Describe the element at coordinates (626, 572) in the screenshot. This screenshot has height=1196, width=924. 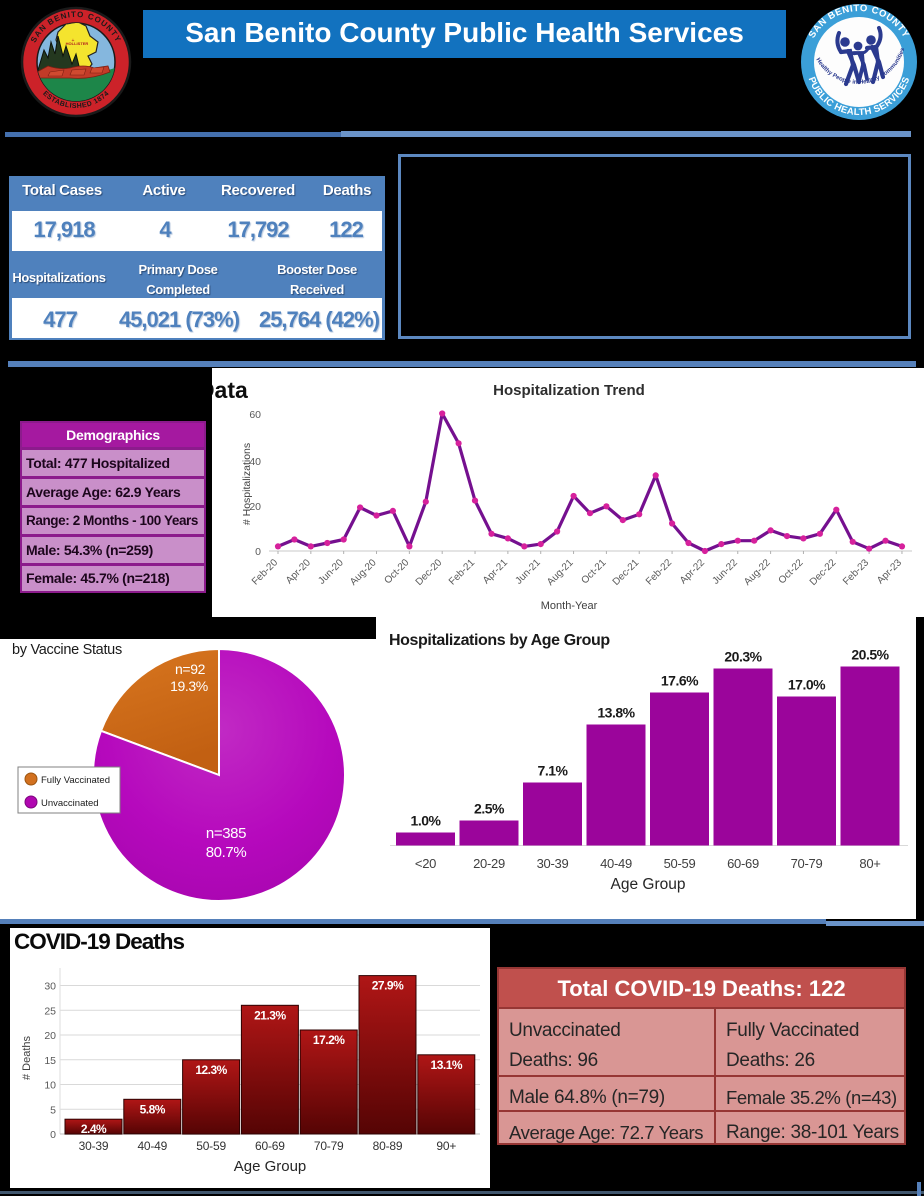
I see `svg-text: Dec-21` at that location.